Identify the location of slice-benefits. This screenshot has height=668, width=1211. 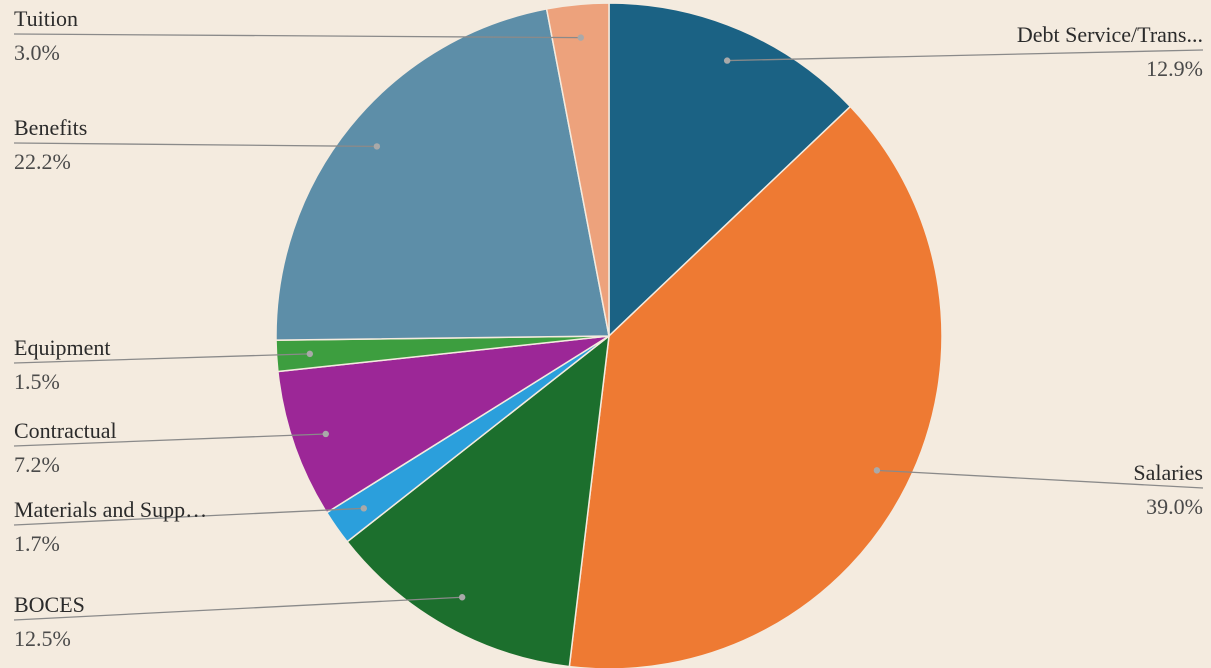
(442, 174).